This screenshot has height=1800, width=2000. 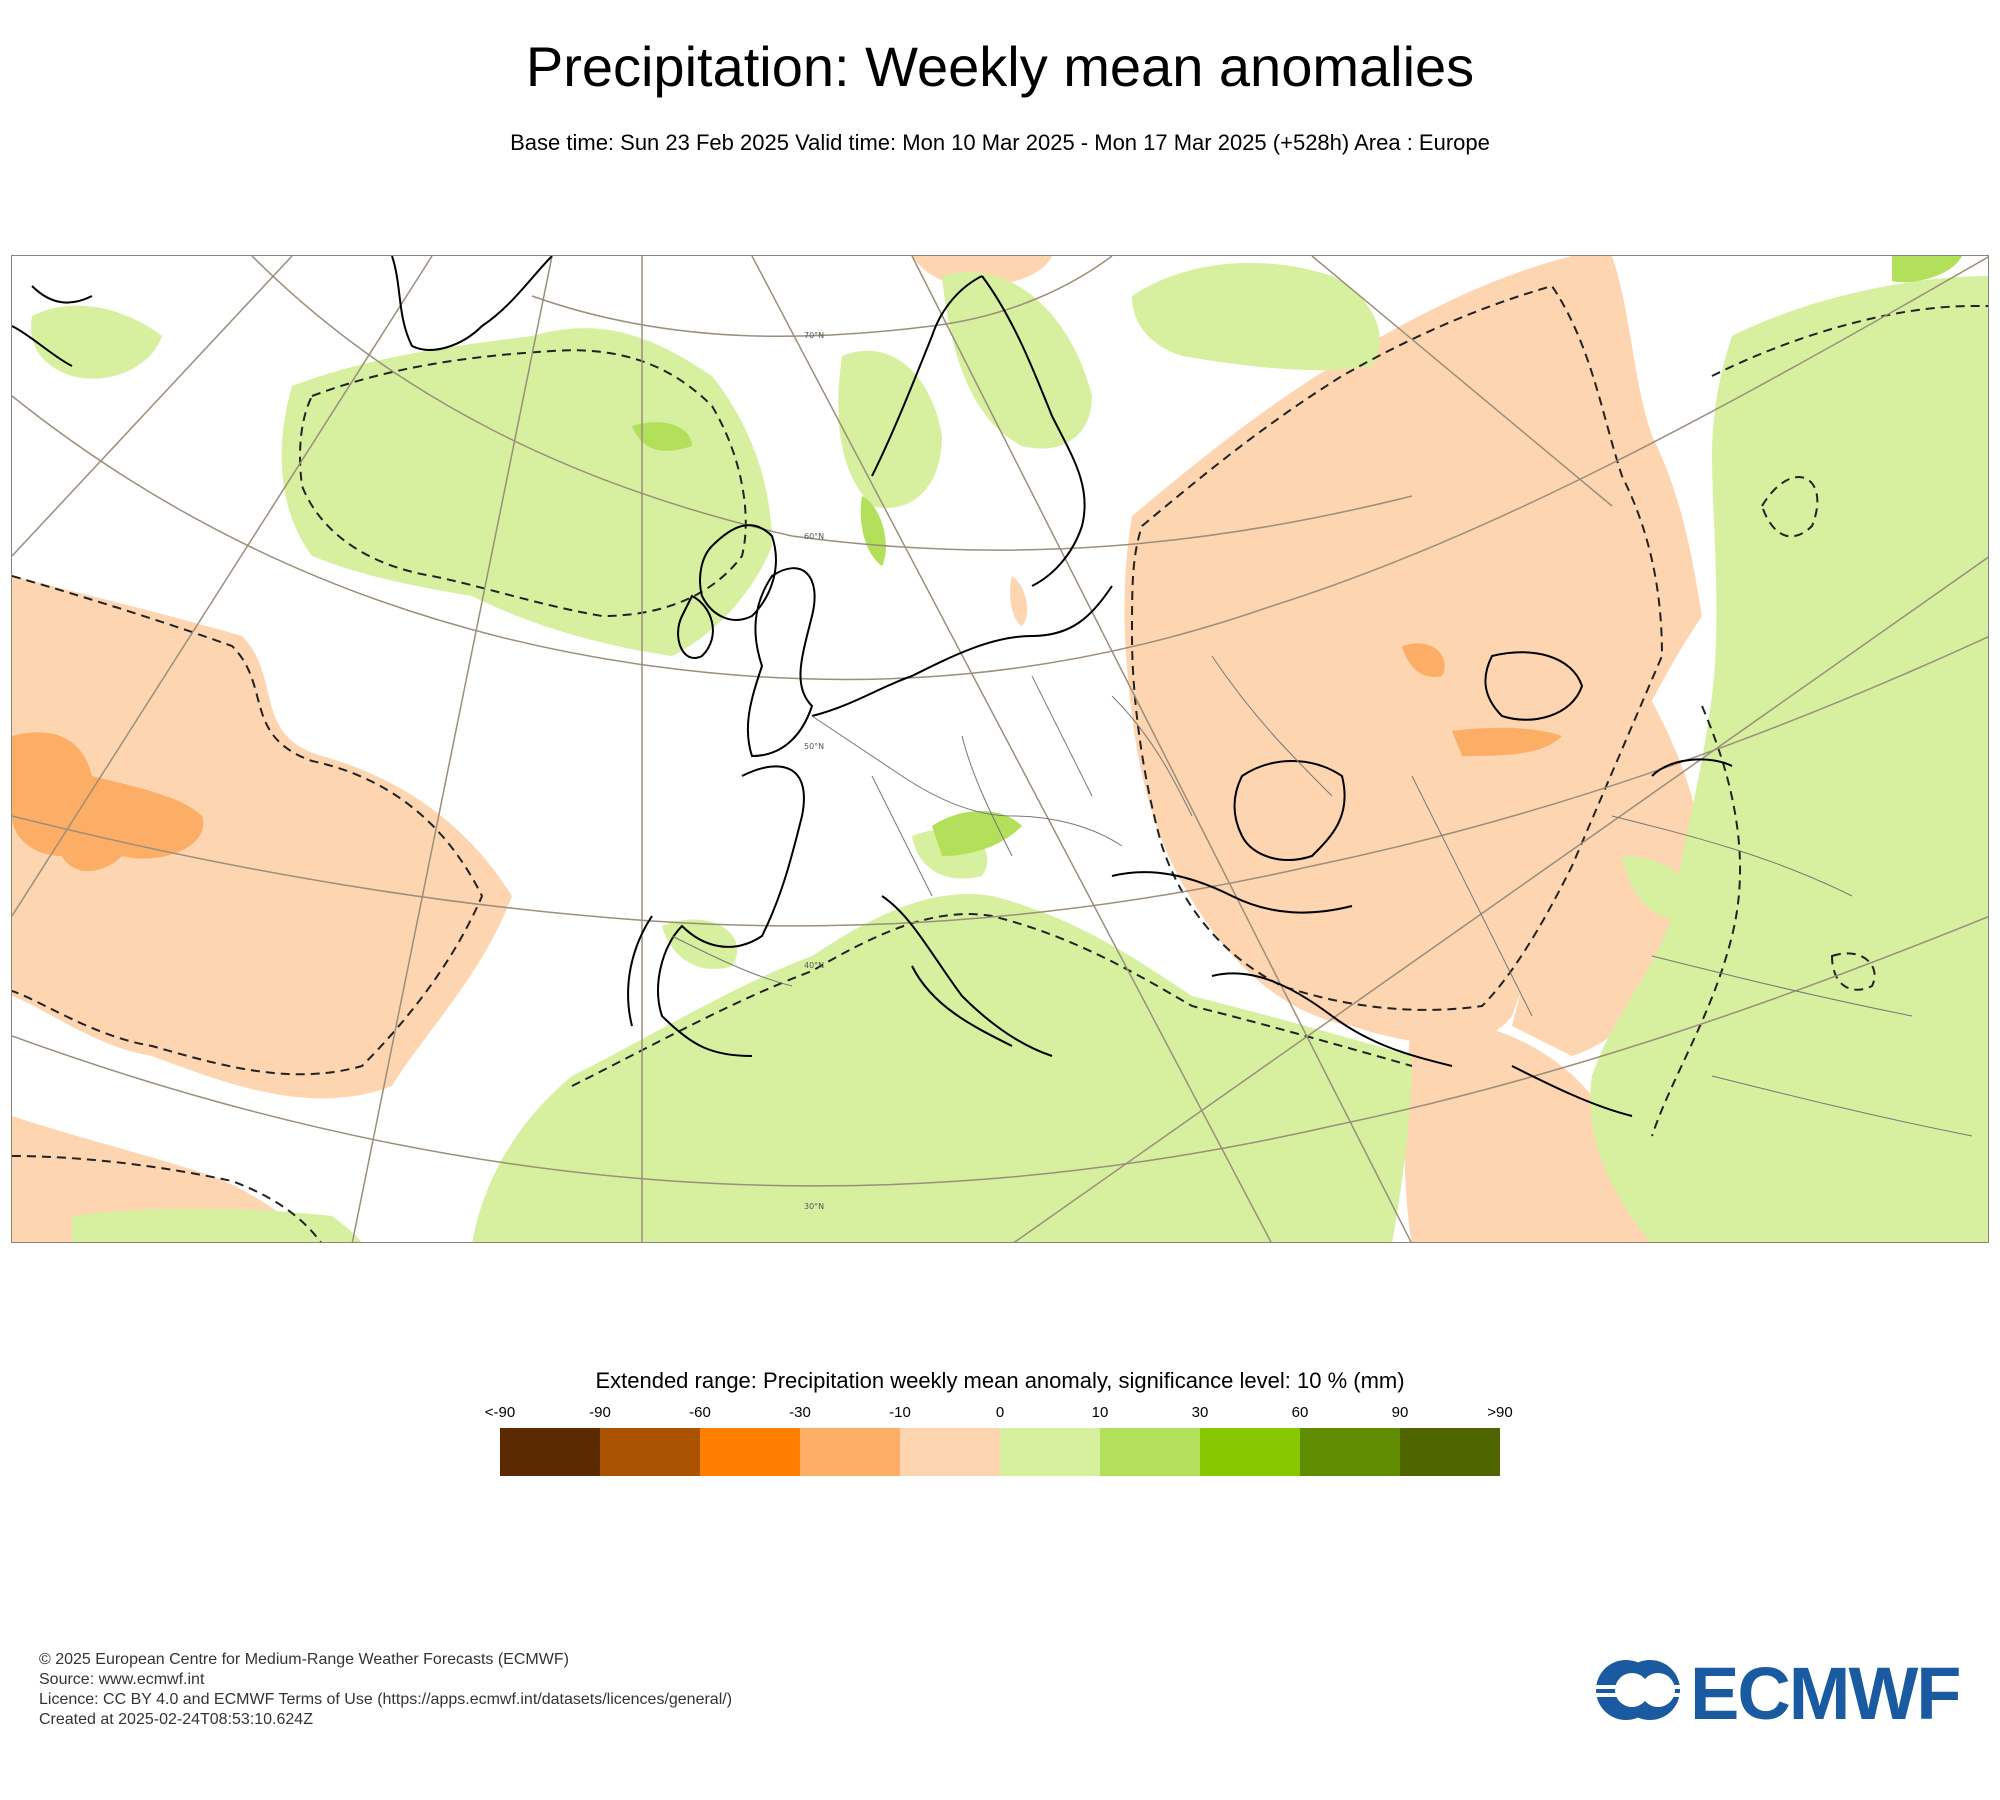 I want to click on legend-tick: 0, so click(x=1000, y=1412).